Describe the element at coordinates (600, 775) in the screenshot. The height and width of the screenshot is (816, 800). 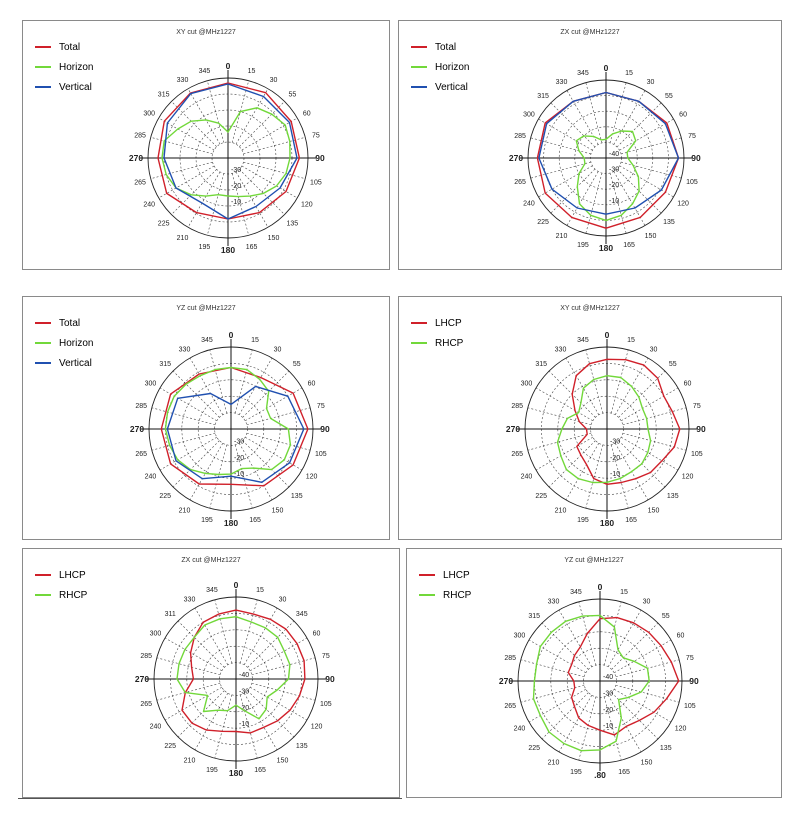
I see `angle-tick-label: .80` at that location.